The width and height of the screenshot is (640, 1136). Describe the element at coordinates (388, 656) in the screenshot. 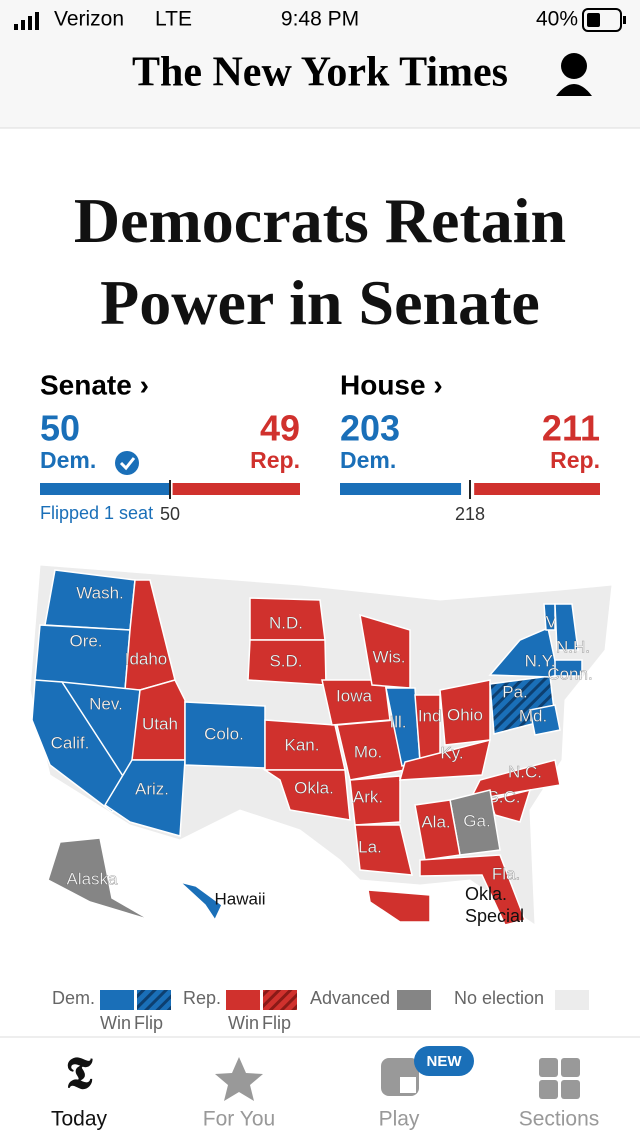

I see `state-label: Wis.` at that location.